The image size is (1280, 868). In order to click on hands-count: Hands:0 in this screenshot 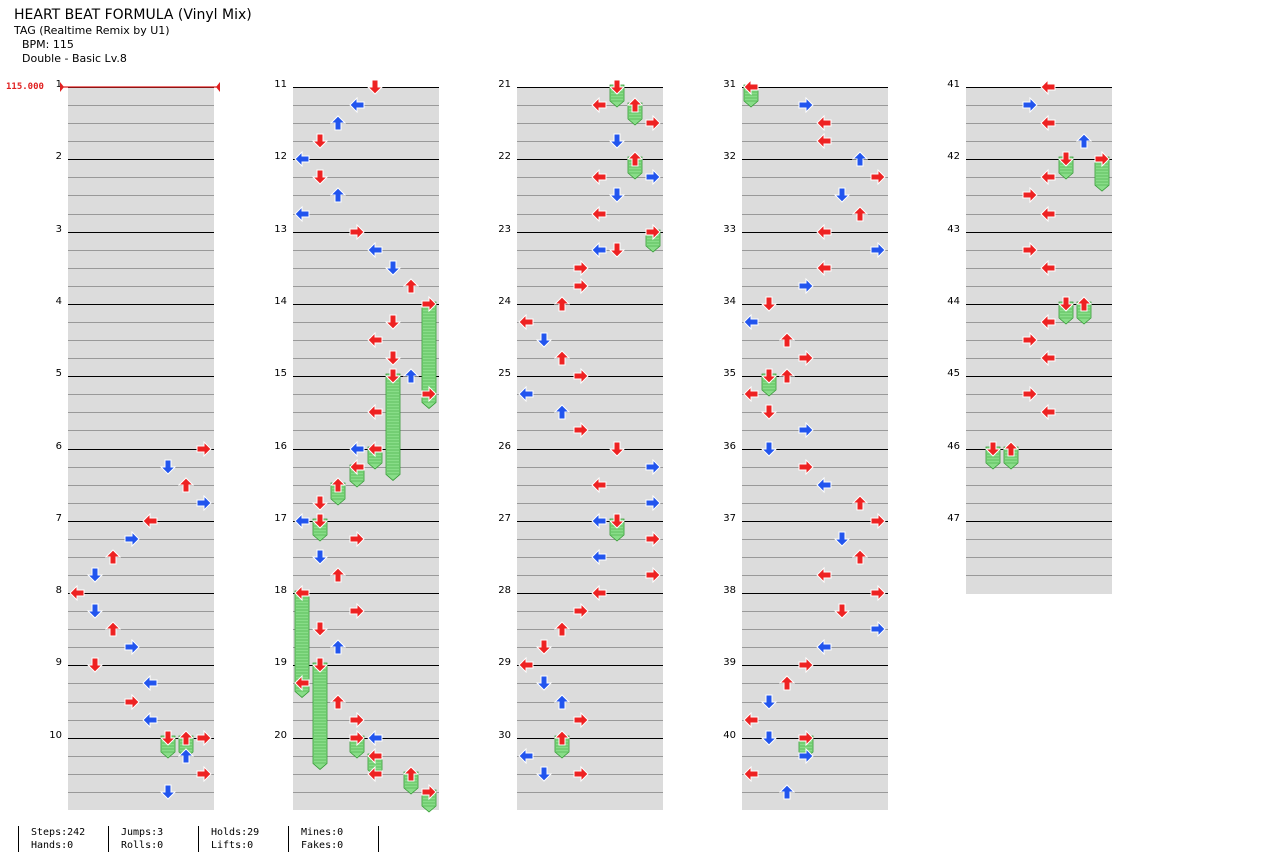, I will do `click(52, 845)`.